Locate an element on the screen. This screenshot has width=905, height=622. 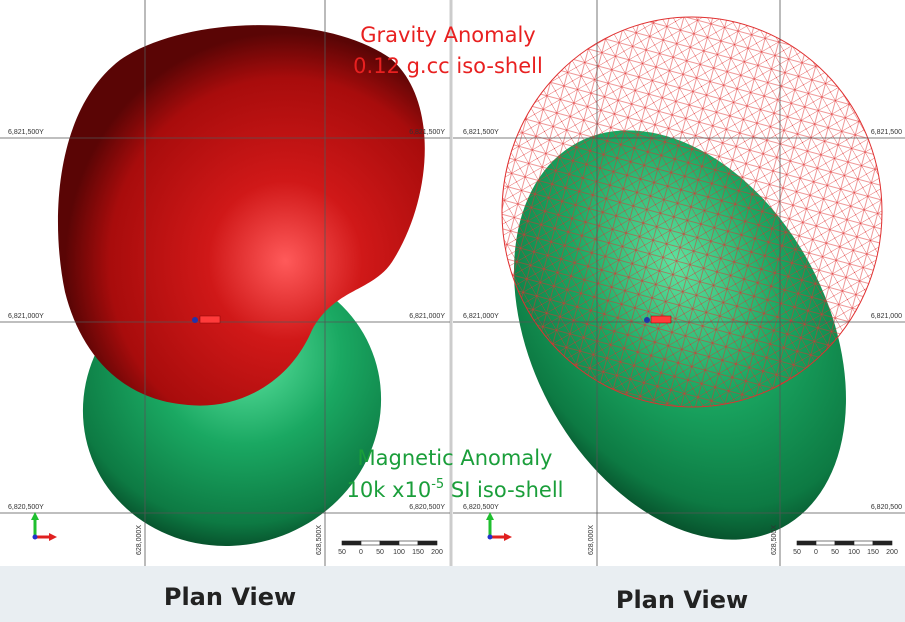
y-label: 6,821,000 is located at coordinates (886, 316).